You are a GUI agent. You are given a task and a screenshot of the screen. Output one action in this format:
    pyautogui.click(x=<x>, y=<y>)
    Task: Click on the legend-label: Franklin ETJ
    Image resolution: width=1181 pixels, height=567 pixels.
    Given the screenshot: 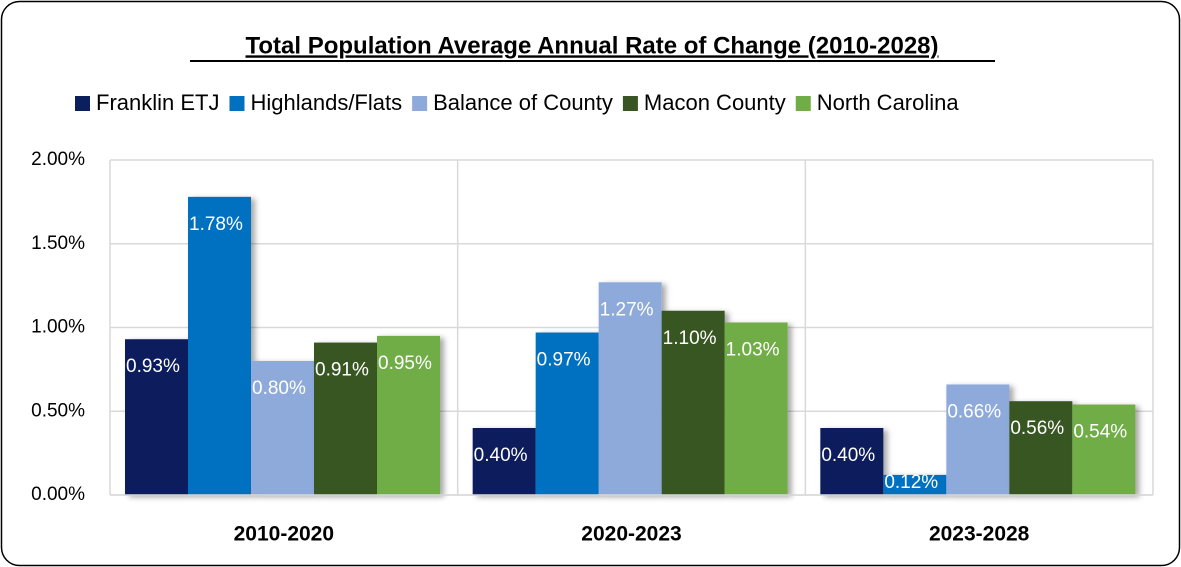 What is the action you would take?
    pyautogui.click(x=157, y=102)
    